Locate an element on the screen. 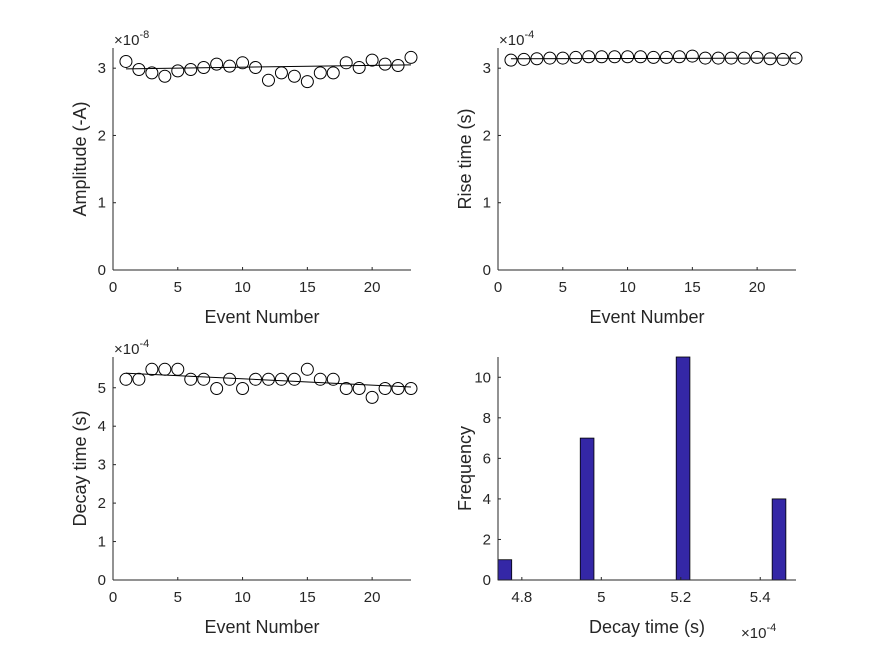  x-axis-label: Event Number is located at coordinates (261, 627).